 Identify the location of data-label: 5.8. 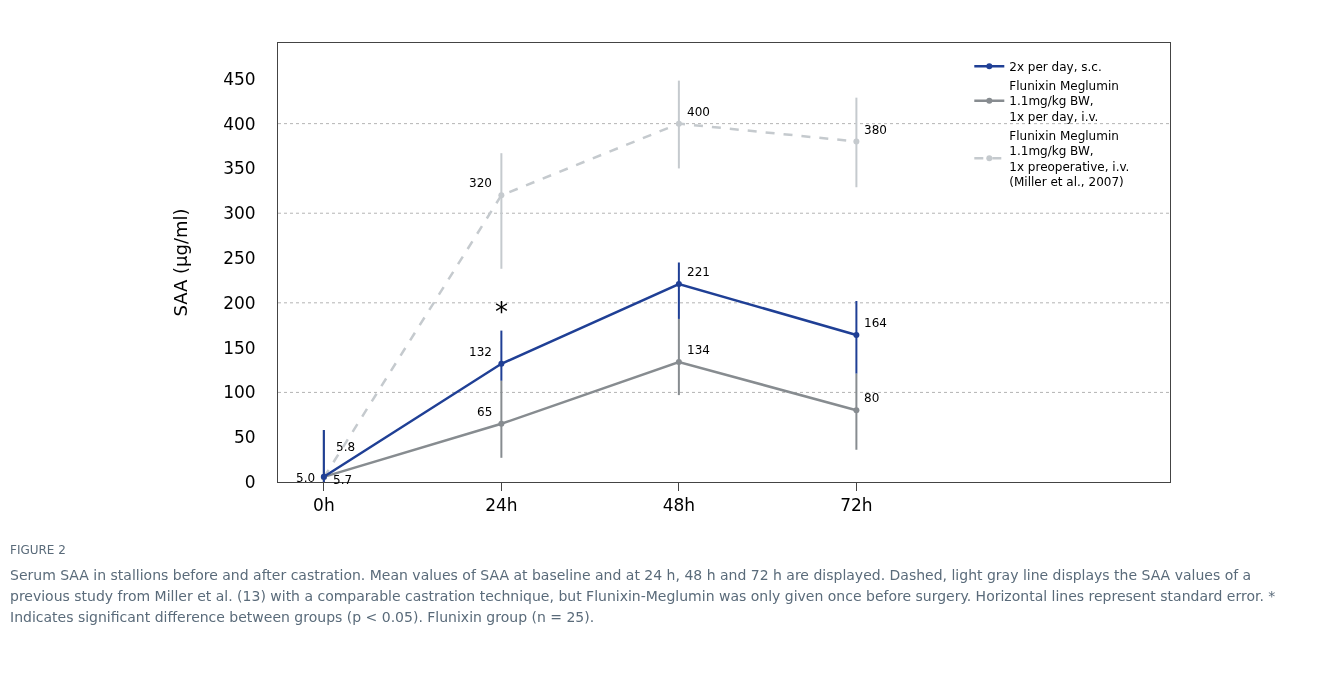
(346, 447).